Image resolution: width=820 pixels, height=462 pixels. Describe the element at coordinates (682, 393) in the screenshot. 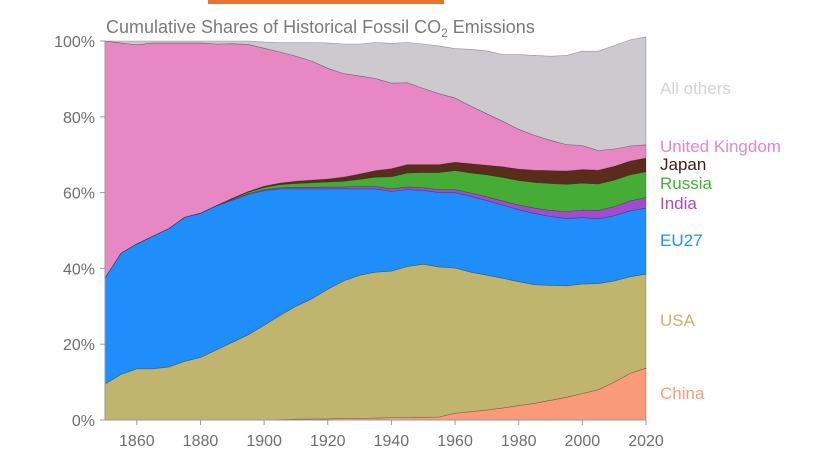

I see `legend-china: China` at that location.